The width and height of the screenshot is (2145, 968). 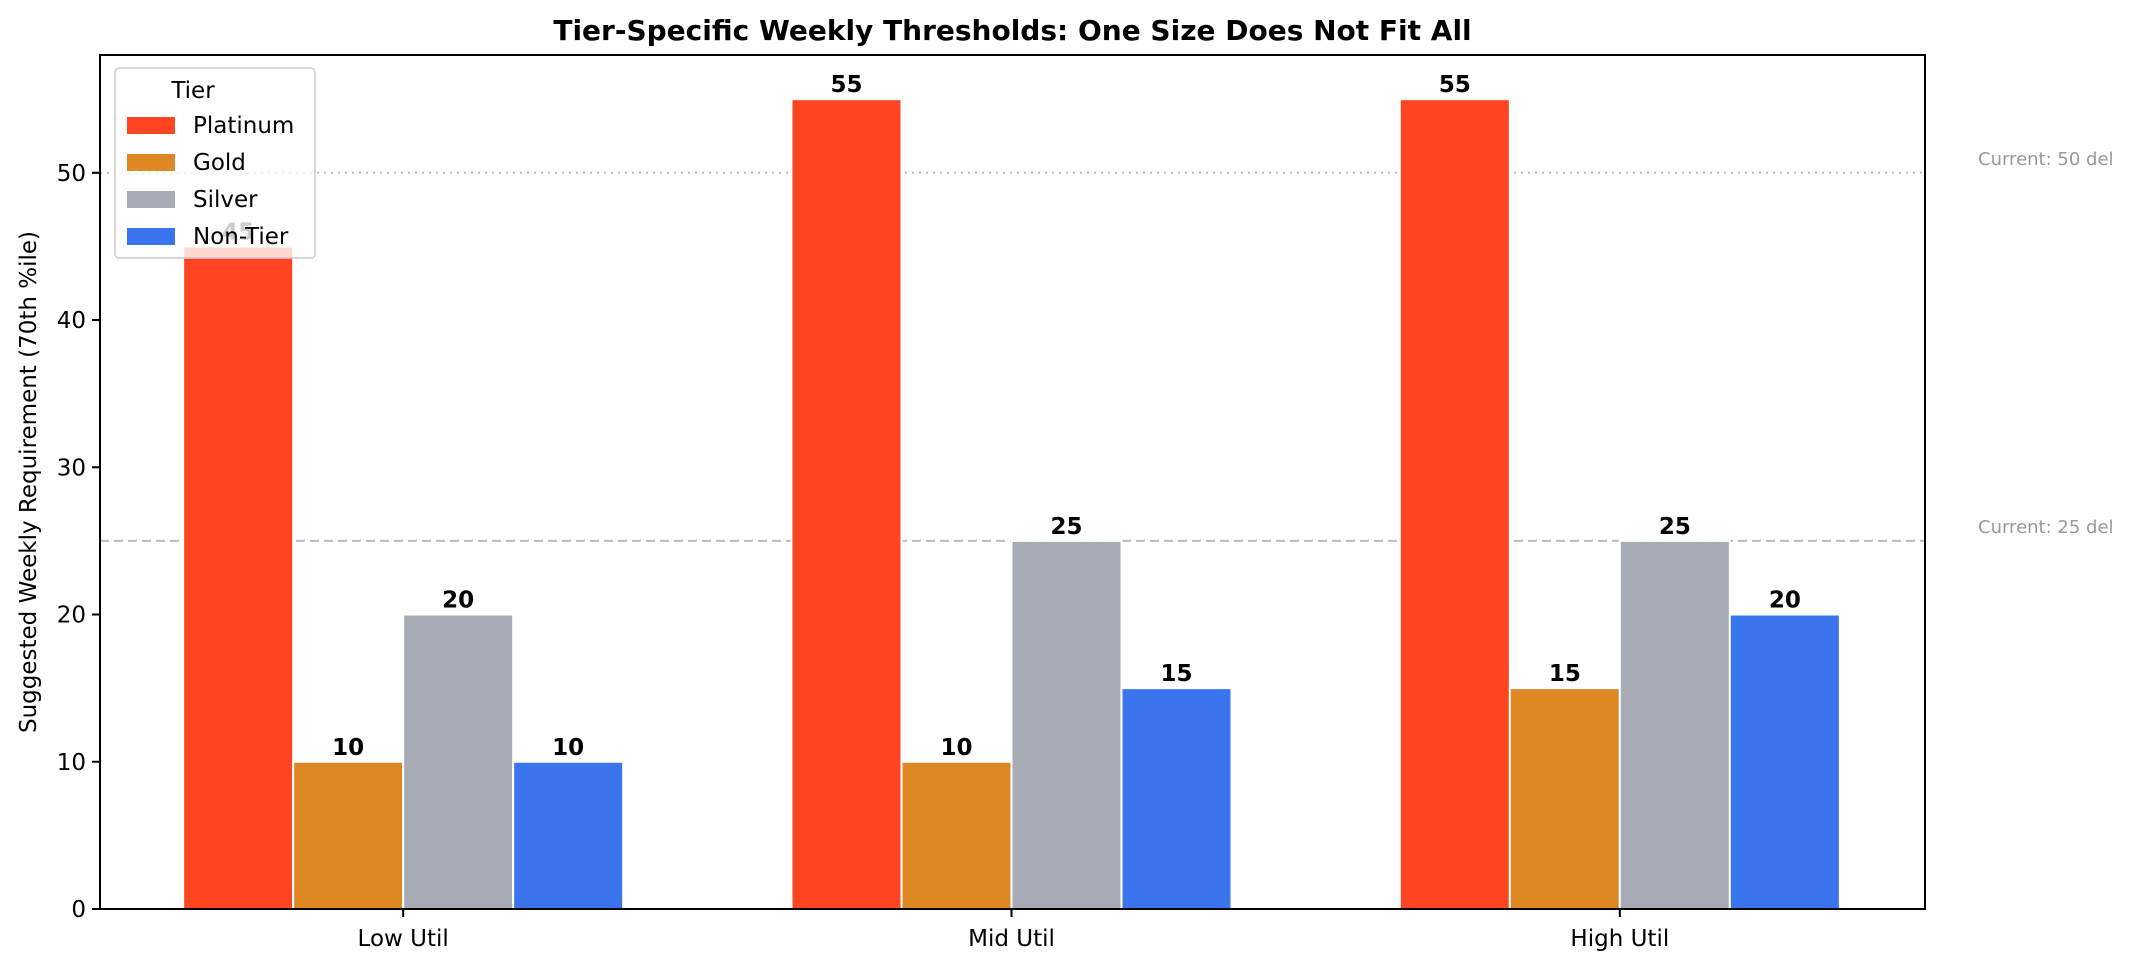 What do you see at coordinates (71, 468) in the screenshot?
I see `y-tick-label: 30` at bounding box center [71, 468].